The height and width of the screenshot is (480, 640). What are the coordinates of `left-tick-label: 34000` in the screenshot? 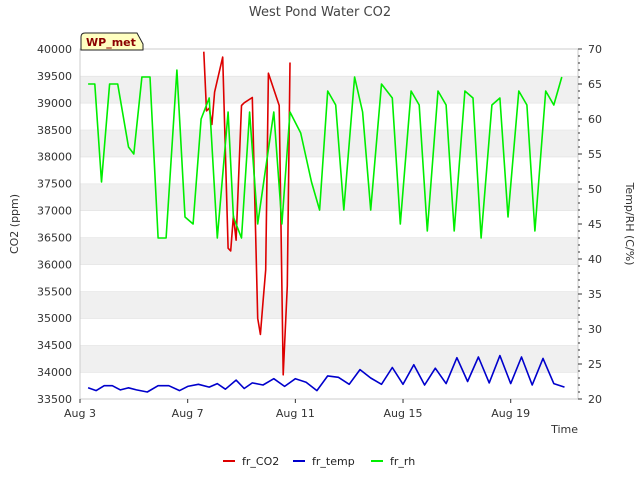 It's located at (54, 372).